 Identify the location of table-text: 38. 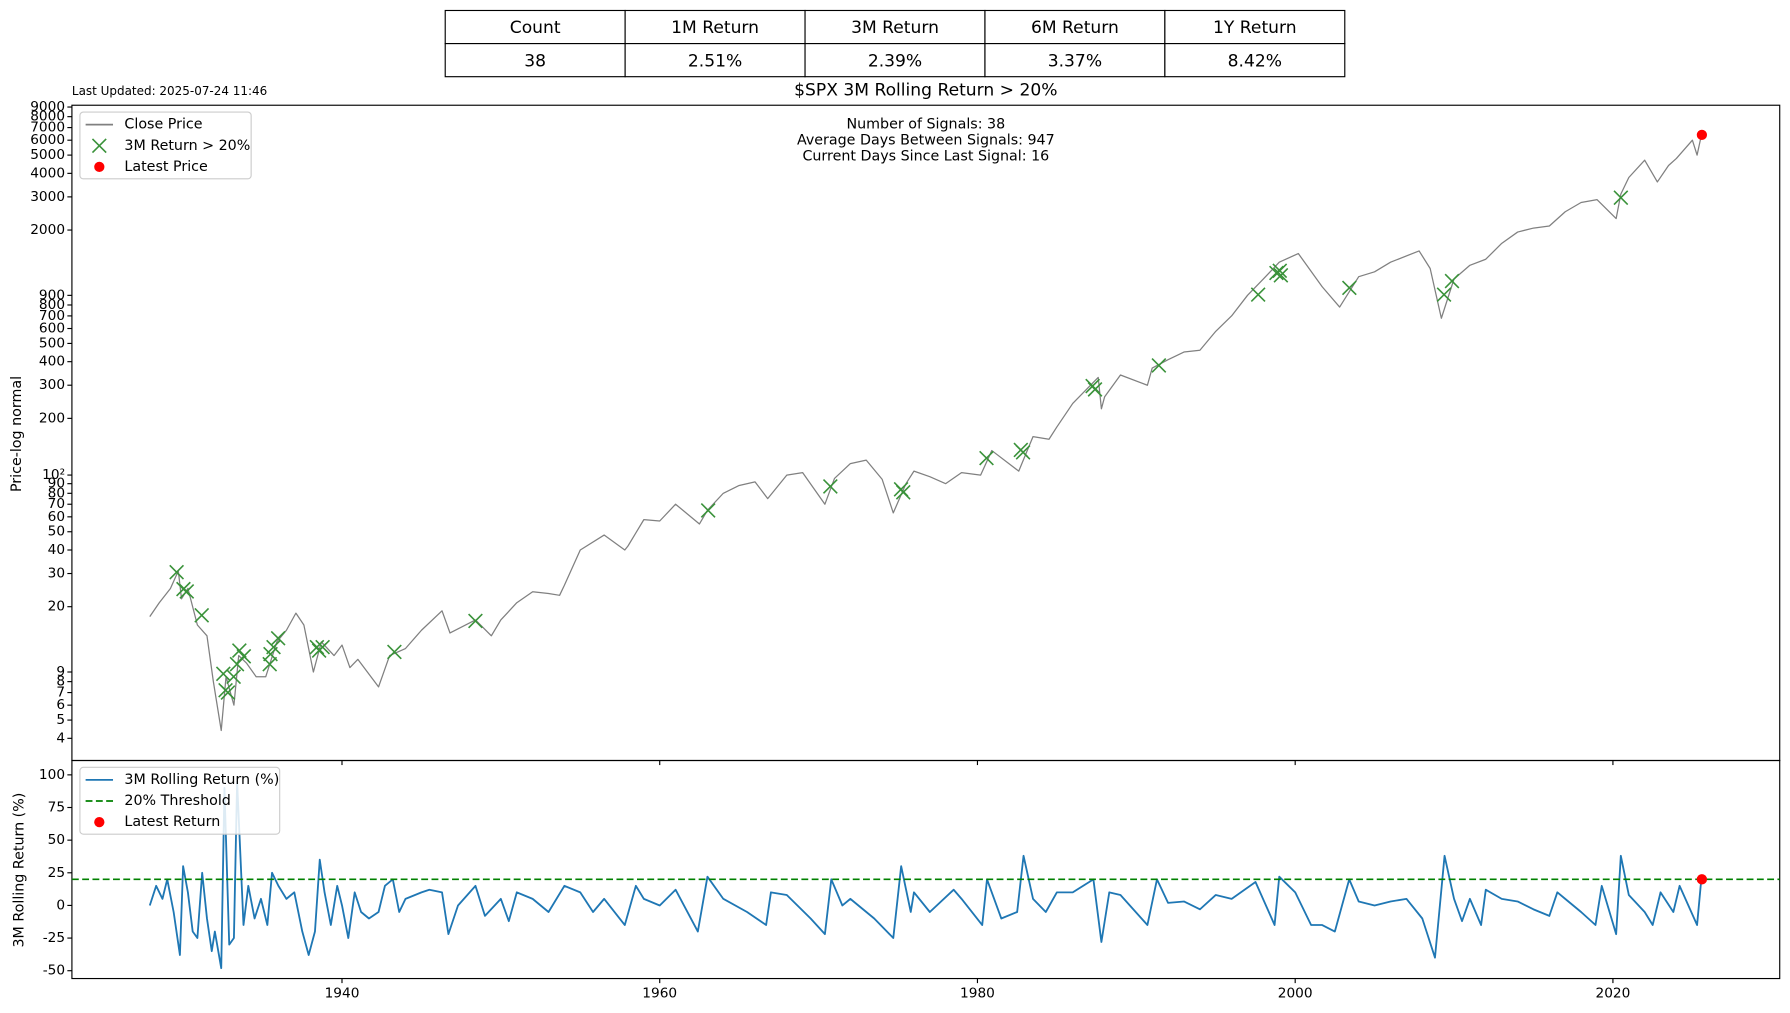
(535, 61).